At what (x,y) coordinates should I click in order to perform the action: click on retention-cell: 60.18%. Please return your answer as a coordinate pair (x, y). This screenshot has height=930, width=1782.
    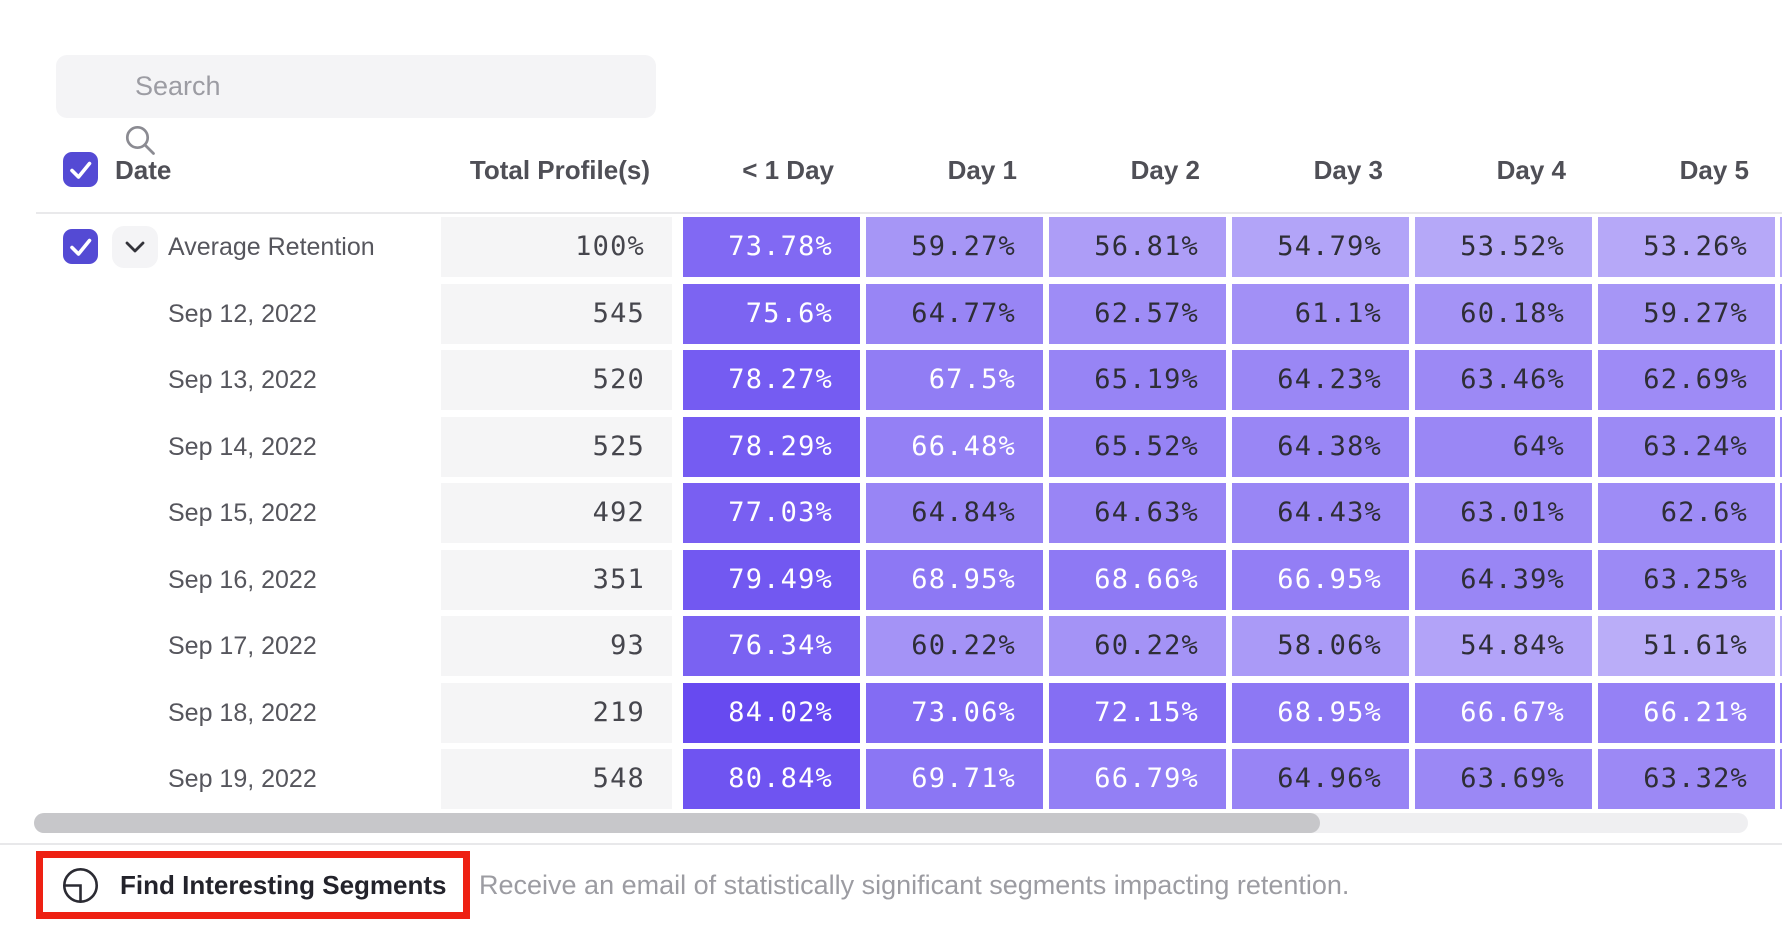
    Looking at the image, I should click on (1503, 314).